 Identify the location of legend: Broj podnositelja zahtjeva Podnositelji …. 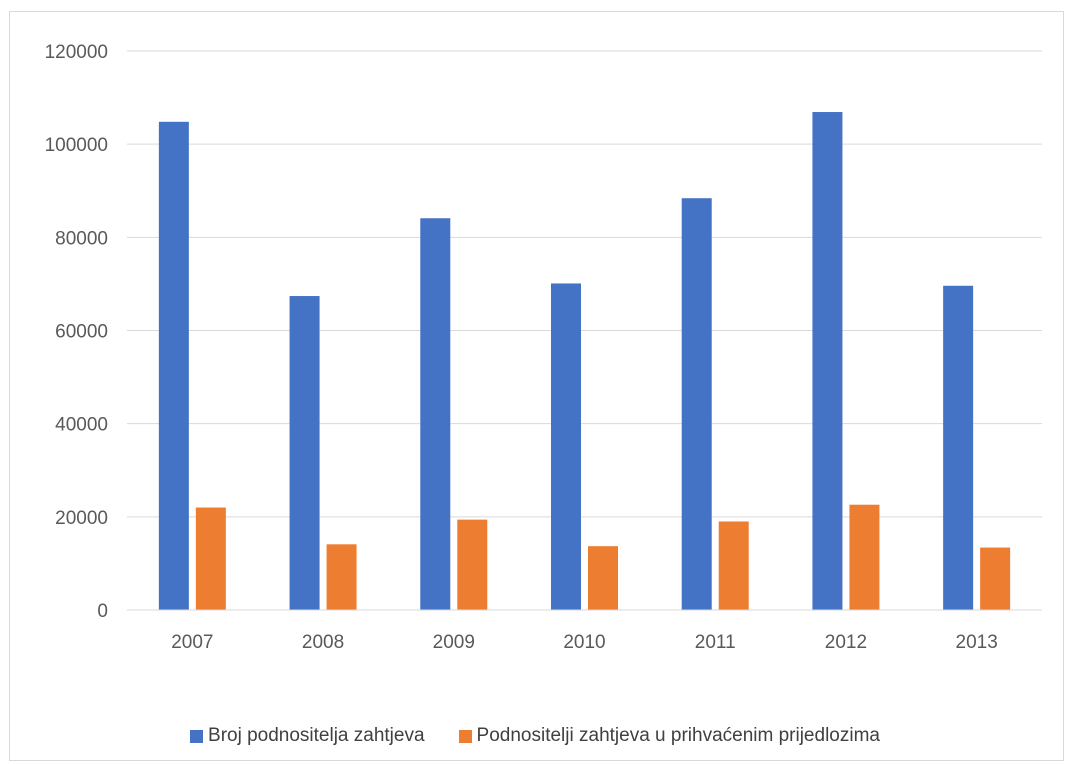
(535, 736).